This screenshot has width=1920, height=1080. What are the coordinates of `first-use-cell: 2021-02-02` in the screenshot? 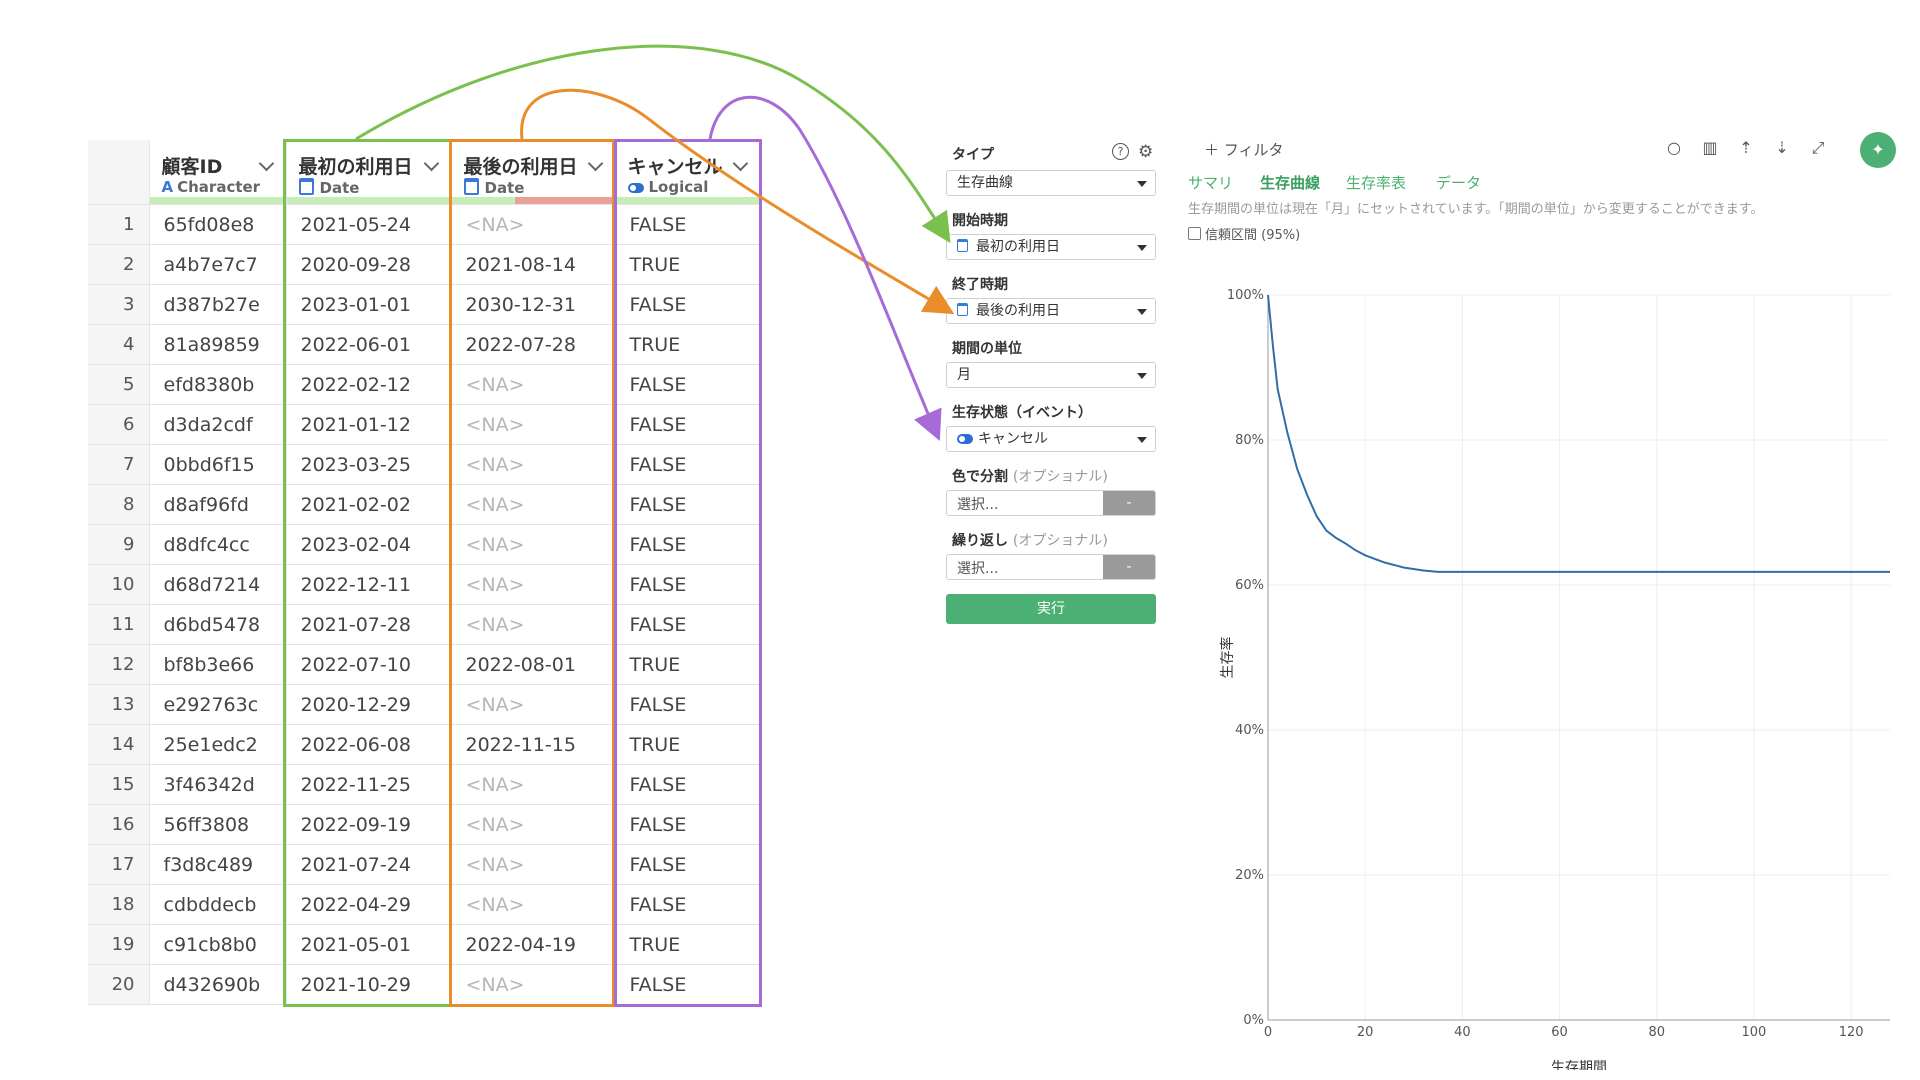 It's located at (369, 504).